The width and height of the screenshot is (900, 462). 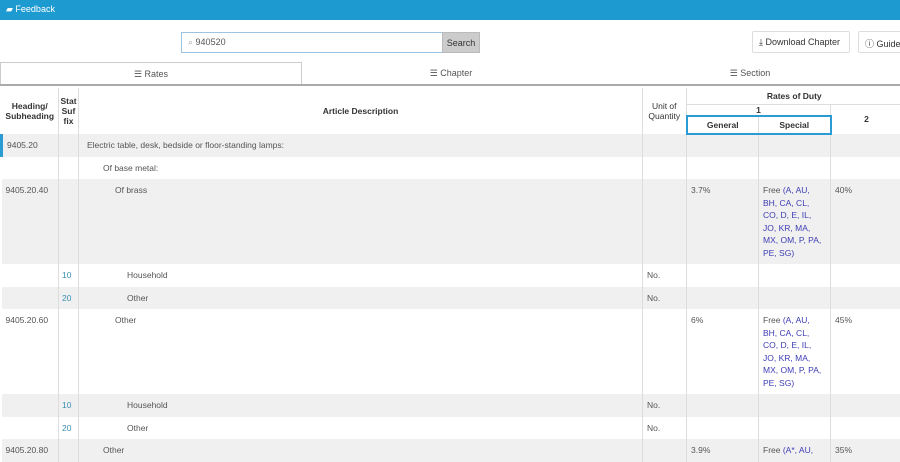 I want to click on general-rate-cell: 3.7%, so click(x=723, y=221).